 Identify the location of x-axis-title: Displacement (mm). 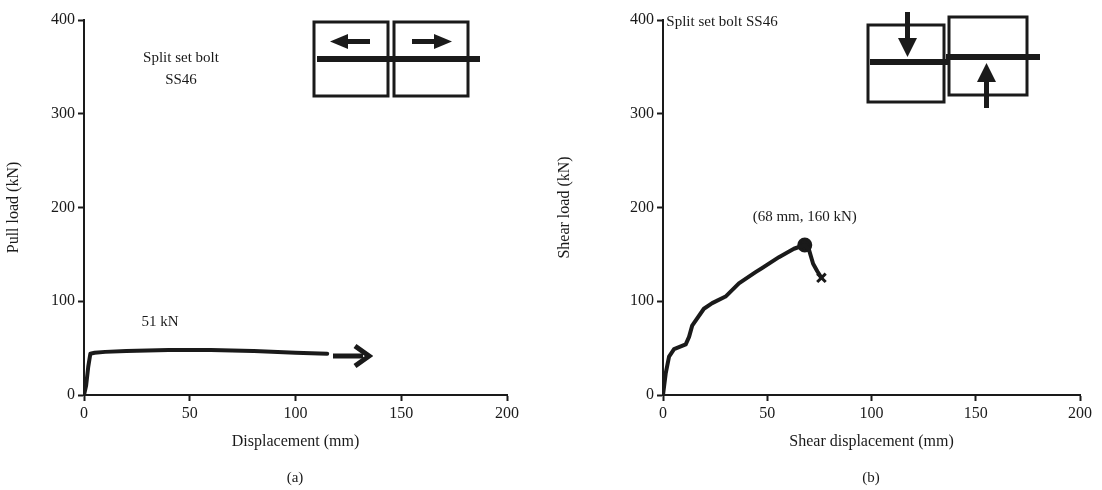
(295, 440).